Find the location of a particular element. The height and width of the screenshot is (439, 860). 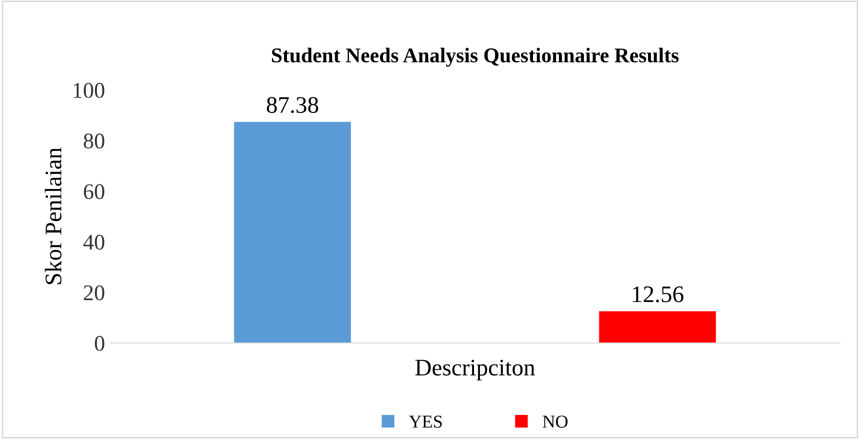

legend-label: NO is located at coordinates (555, 422).